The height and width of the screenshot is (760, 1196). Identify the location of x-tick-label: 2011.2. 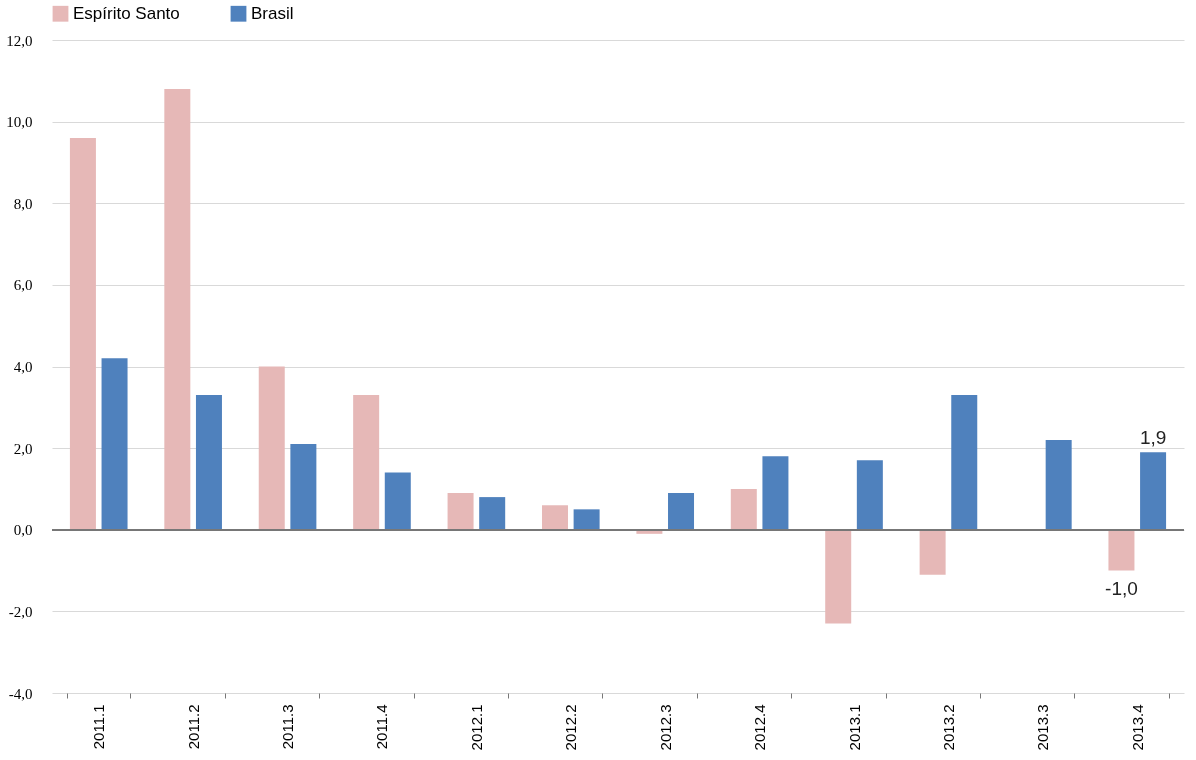
(193, 727).